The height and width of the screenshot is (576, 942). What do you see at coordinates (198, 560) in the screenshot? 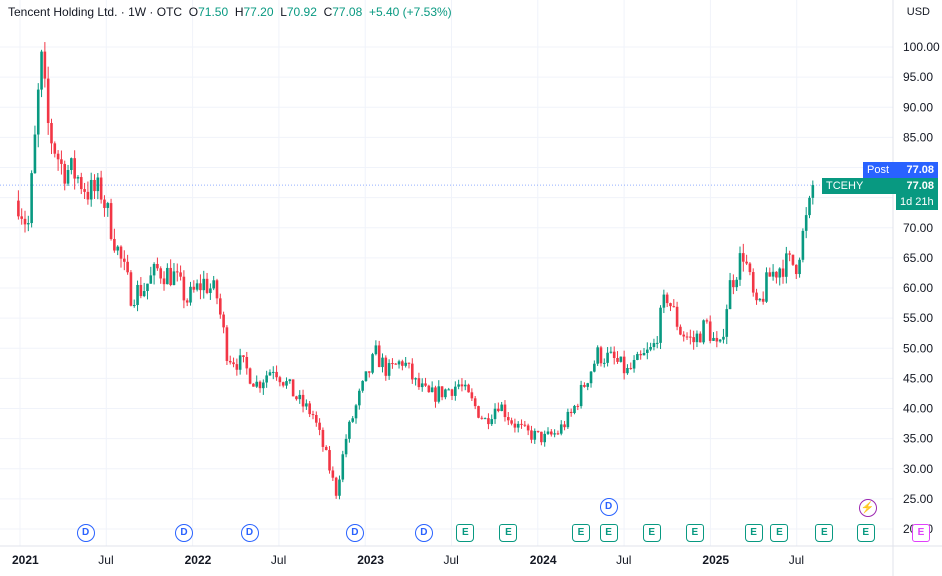
I see `x-tick-label: 2022` at bounding box center [198, 560].